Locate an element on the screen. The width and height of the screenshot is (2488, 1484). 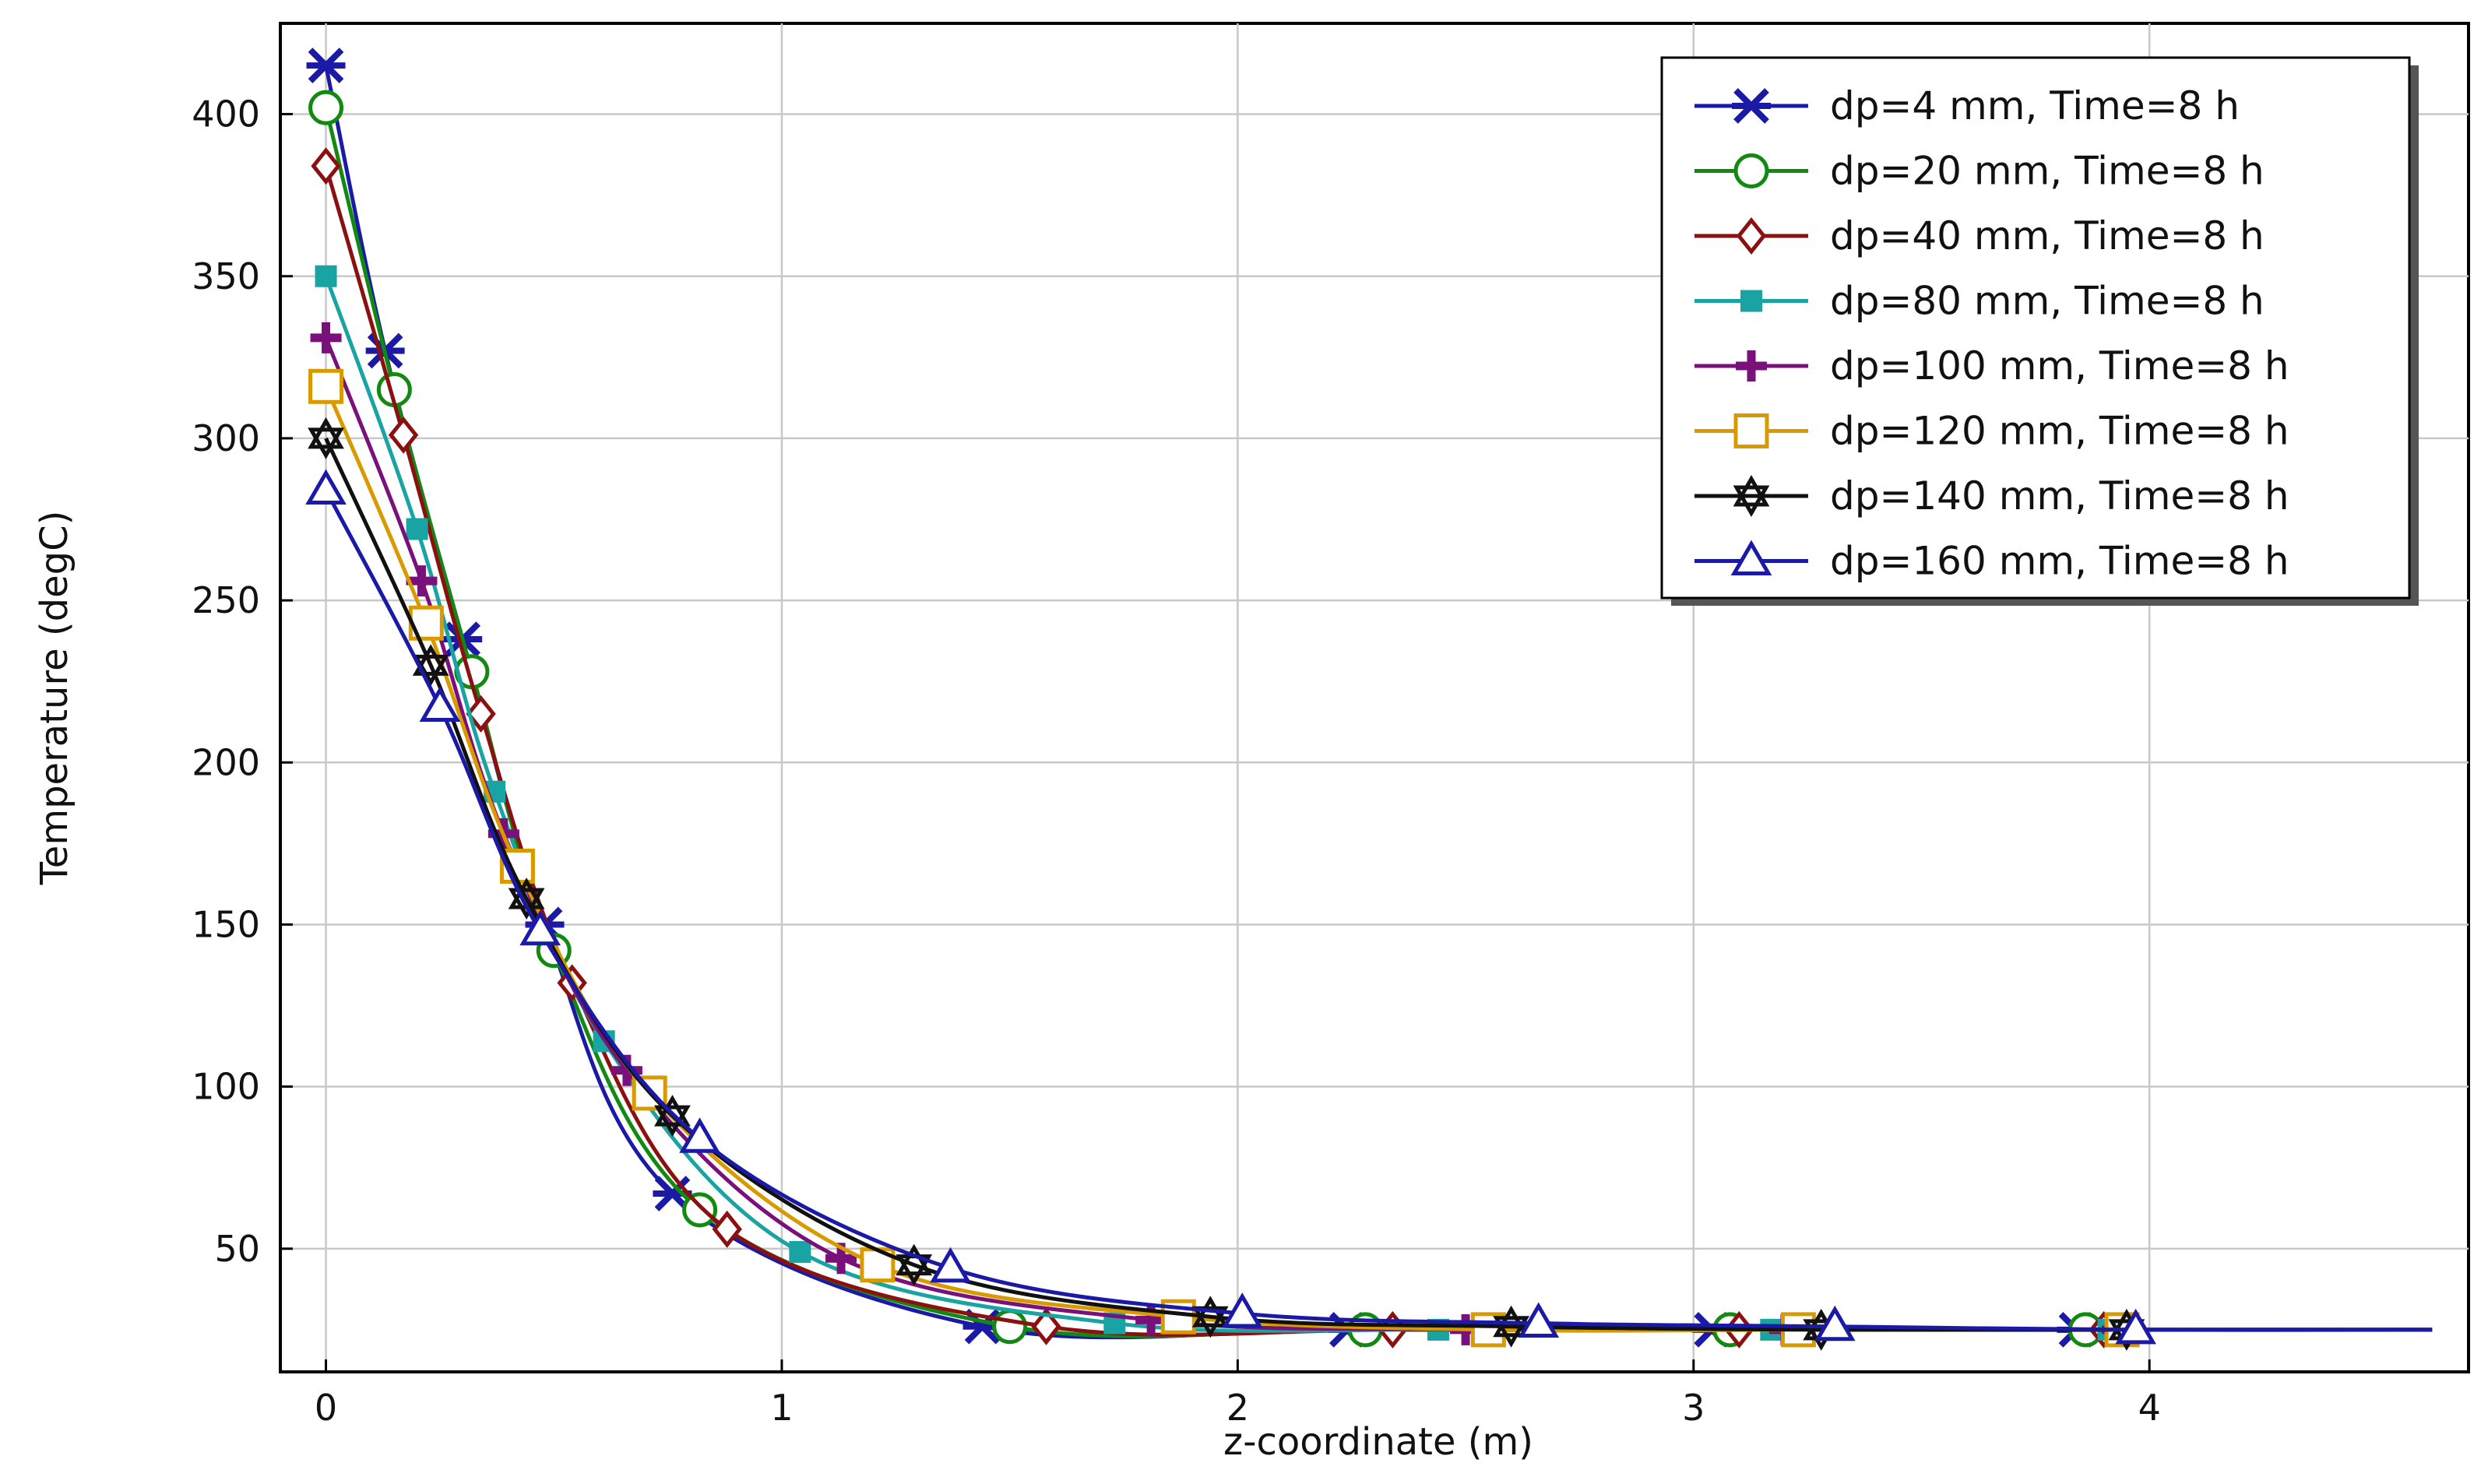
x-tick-label: 1 is located at coordinates (782, 1408).